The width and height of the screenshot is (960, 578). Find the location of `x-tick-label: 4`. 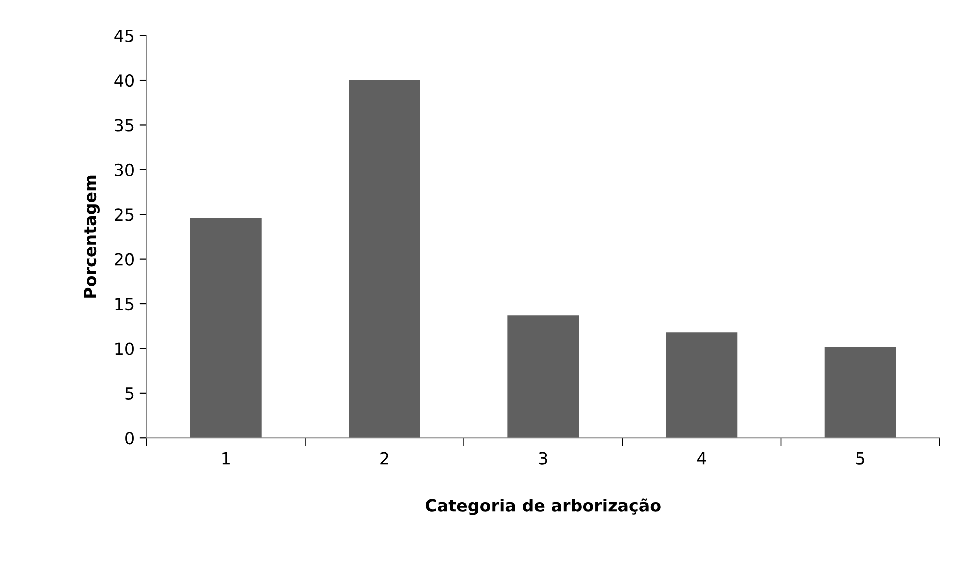

x-tick-label: 4 is located at coordinates (701, 458).